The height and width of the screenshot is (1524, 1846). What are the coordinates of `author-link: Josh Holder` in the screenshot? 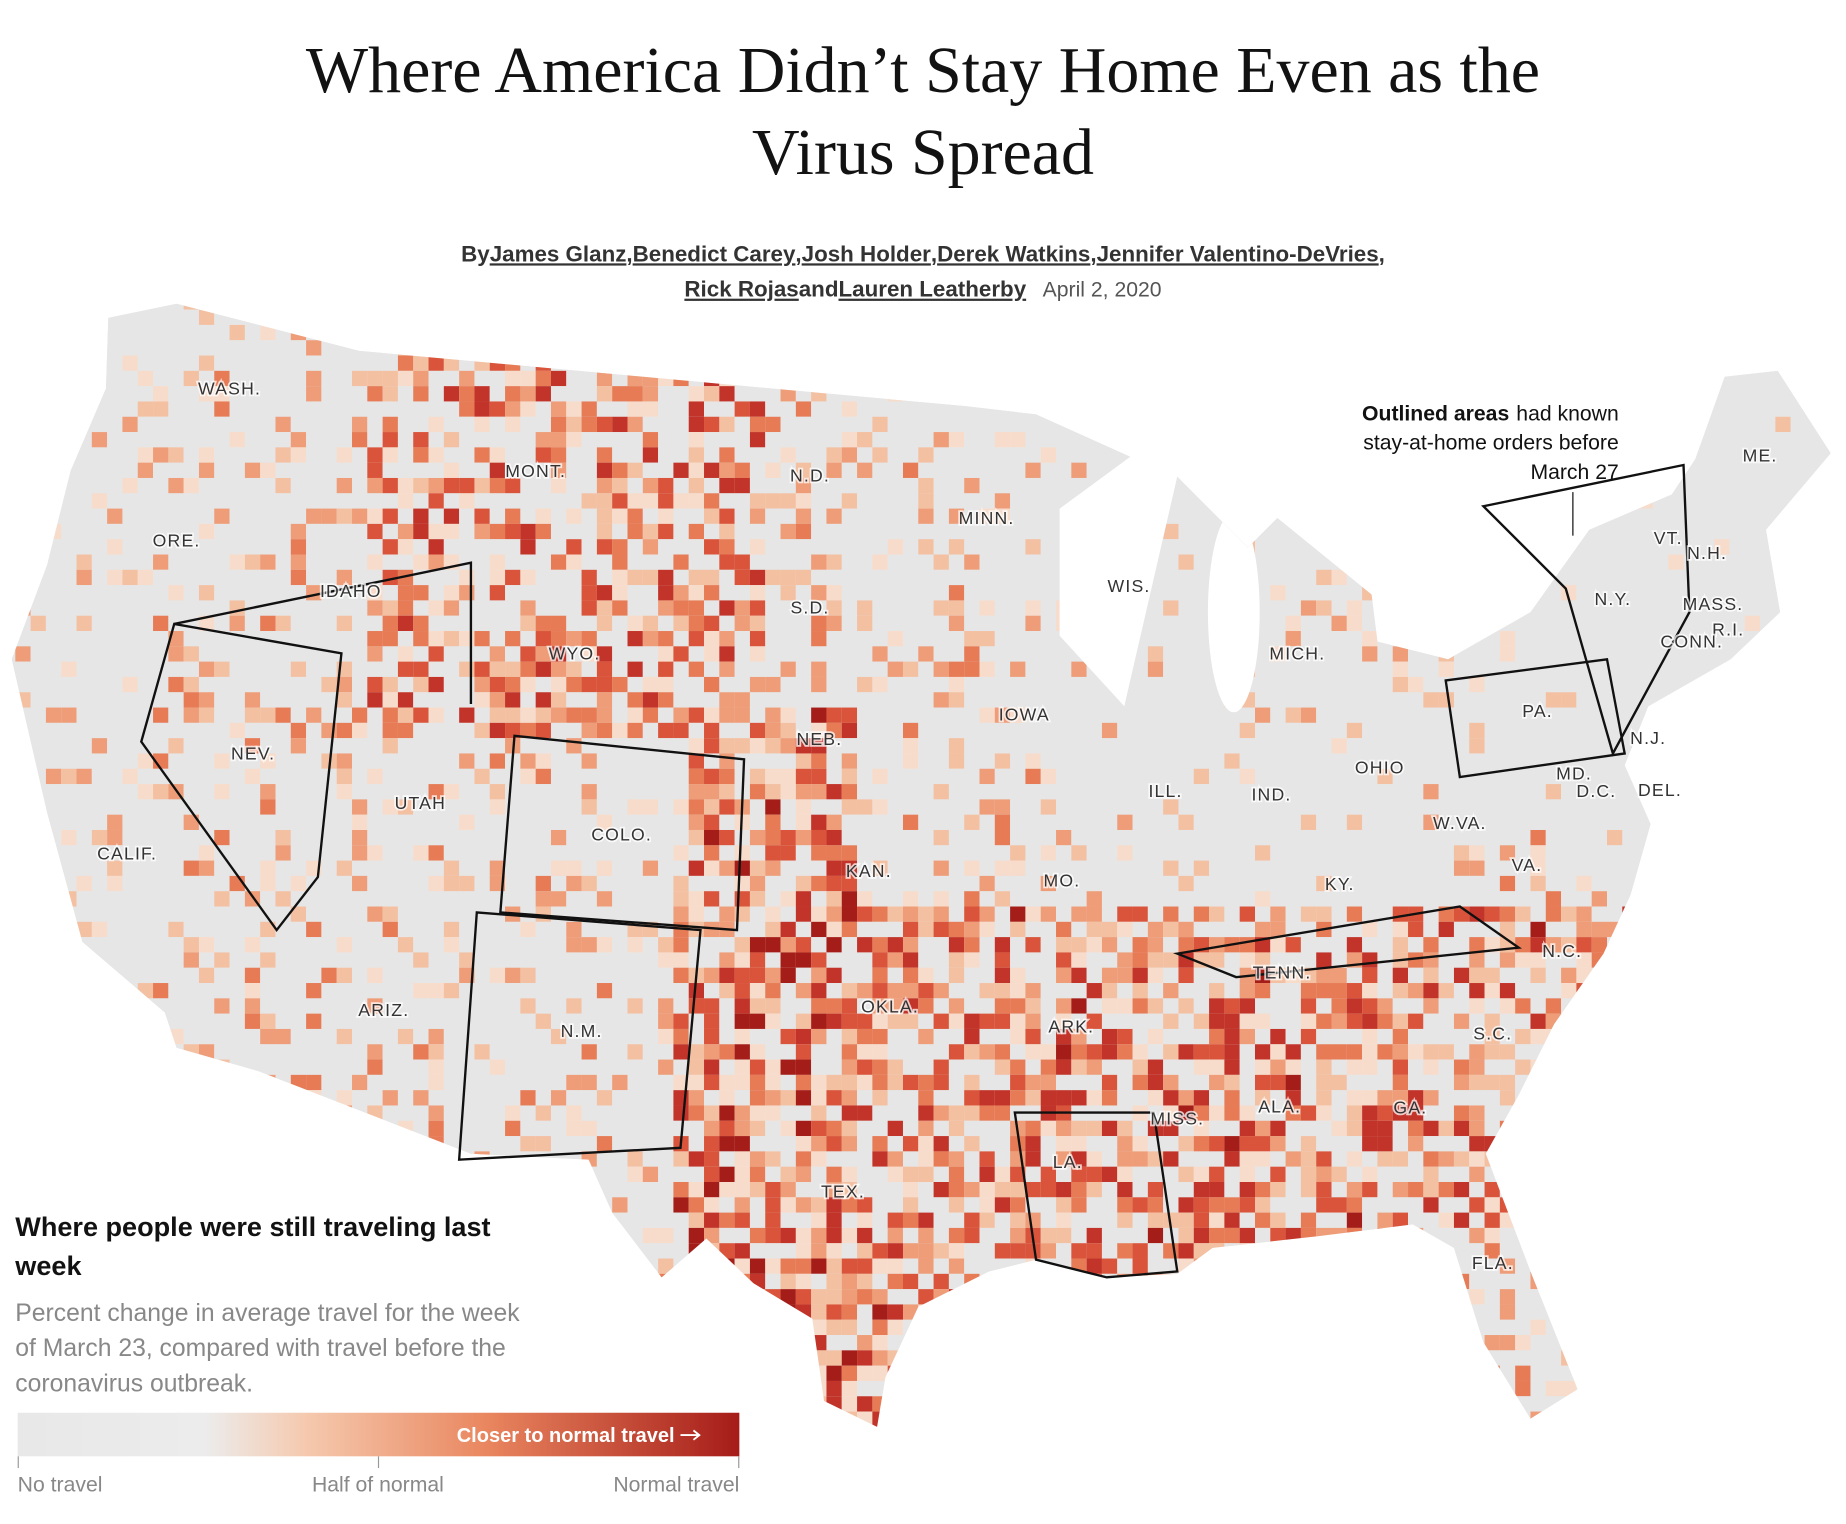 It's located at (867, 253).